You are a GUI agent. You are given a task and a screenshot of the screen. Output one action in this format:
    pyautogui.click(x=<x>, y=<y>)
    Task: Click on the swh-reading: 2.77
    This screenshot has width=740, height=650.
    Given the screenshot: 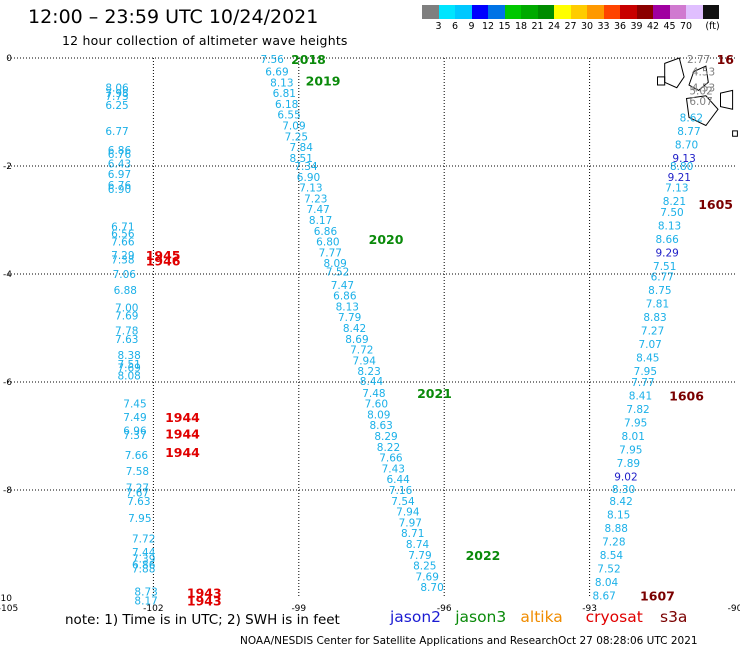 What is the action you would take?
    pyautogui.click(x=698, y=60)
    